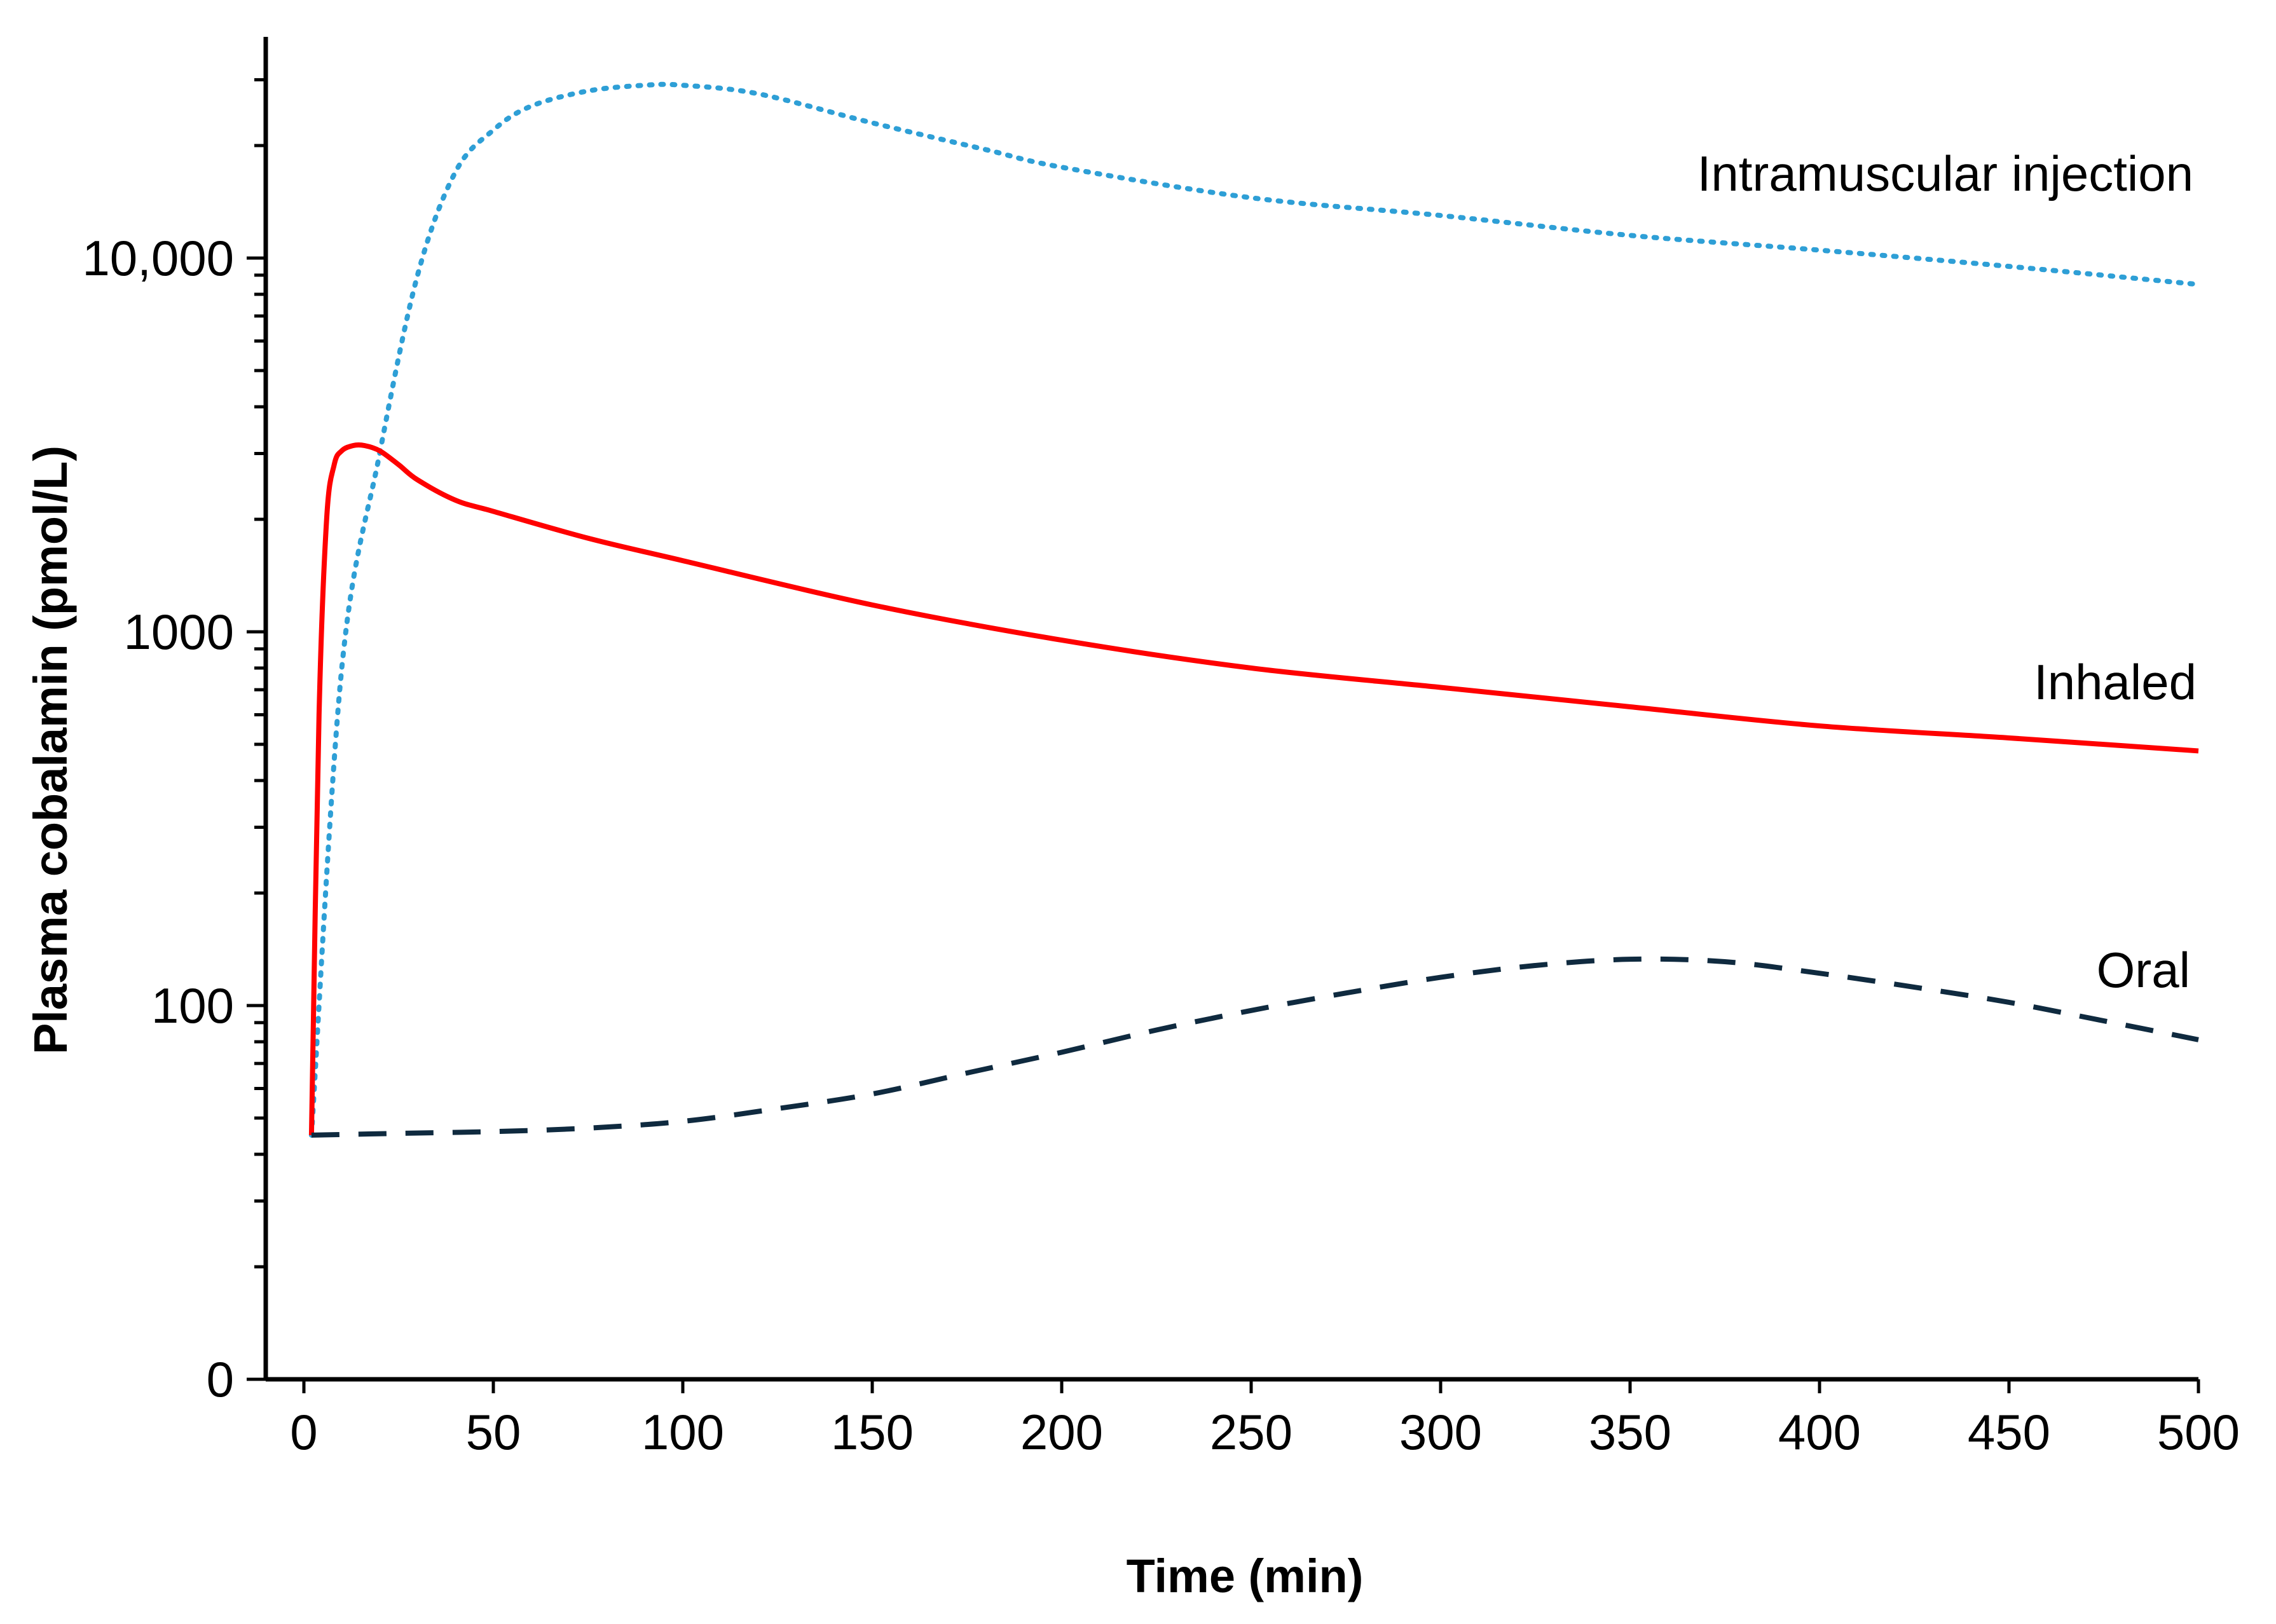 This screenshot has width=2276, height=1624. Describe the element at coordinates (158, 258) in the screenshot. I see `y-tick-label: 10,000` at that location.